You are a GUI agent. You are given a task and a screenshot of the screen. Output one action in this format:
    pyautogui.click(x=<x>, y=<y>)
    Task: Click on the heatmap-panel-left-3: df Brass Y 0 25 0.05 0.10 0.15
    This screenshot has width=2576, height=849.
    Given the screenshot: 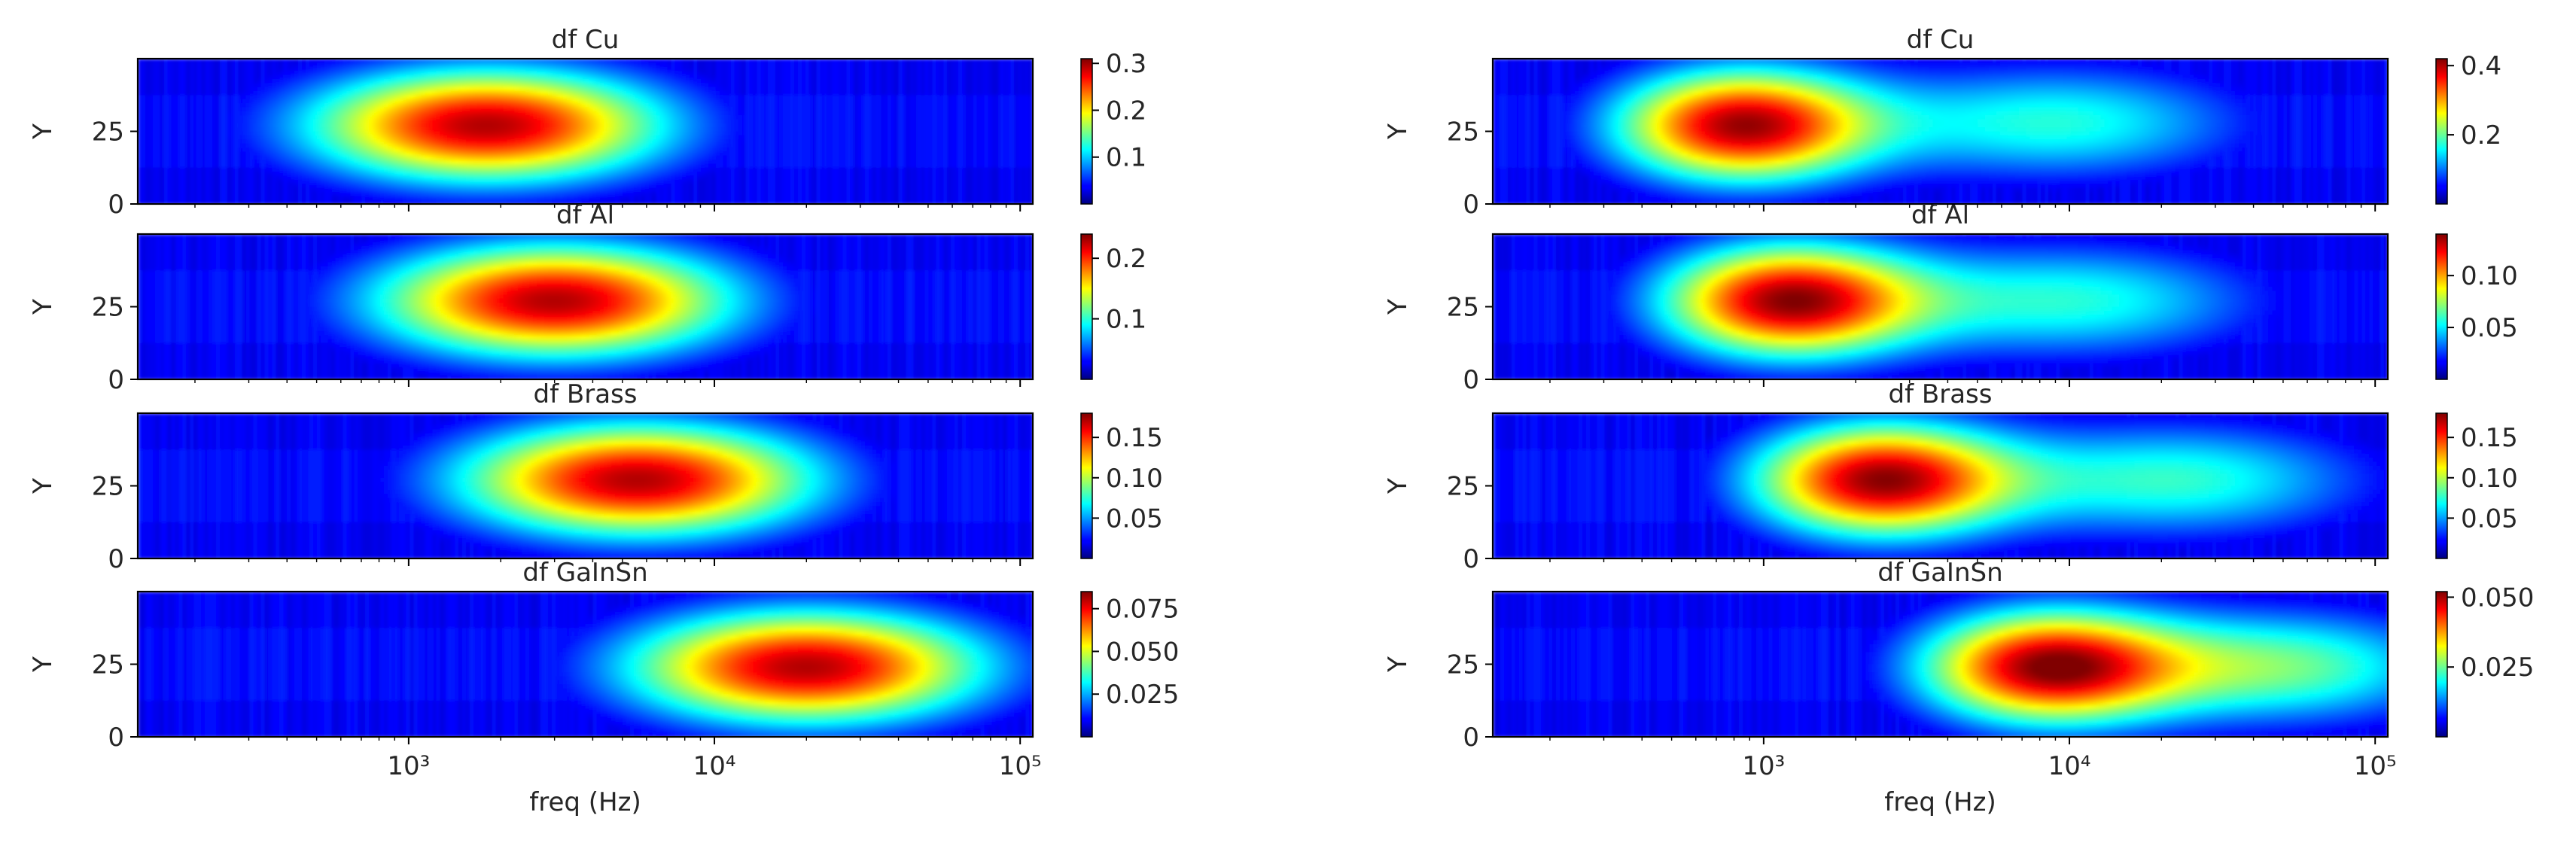 What is the action you would take?
    pyautogui.click(x=596, y=476)
    